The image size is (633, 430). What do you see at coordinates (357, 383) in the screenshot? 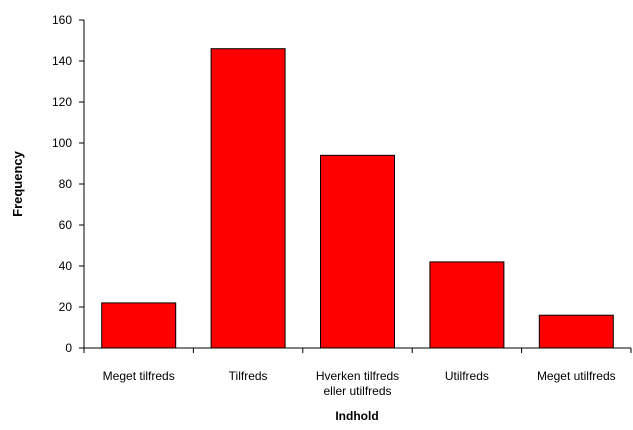
I see `x-tick-label-2: Hverken tilfreds eller utilfreds` at bounding box center [357, 383].